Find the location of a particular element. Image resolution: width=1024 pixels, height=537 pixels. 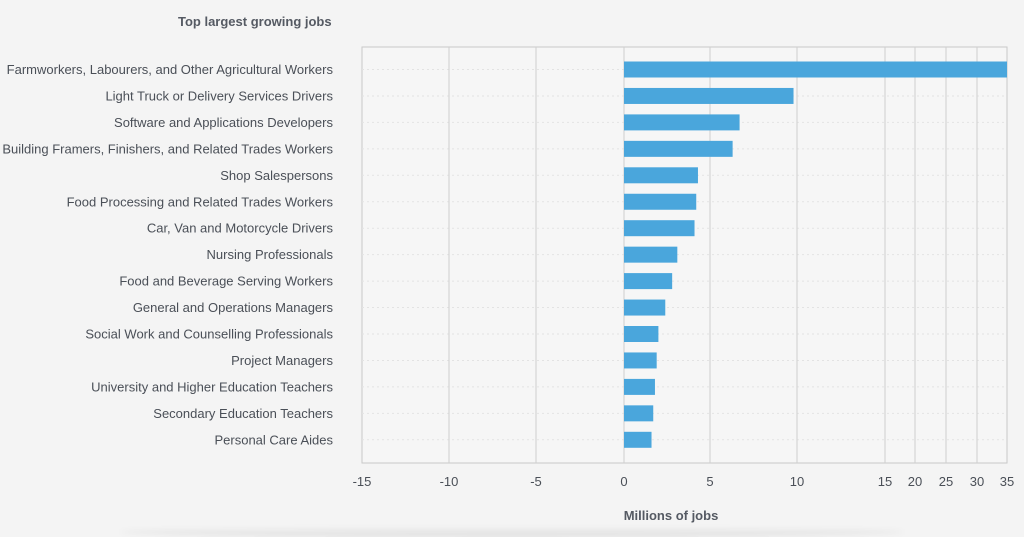

x-tick-label: 20 is located at coordinates (915, 481).